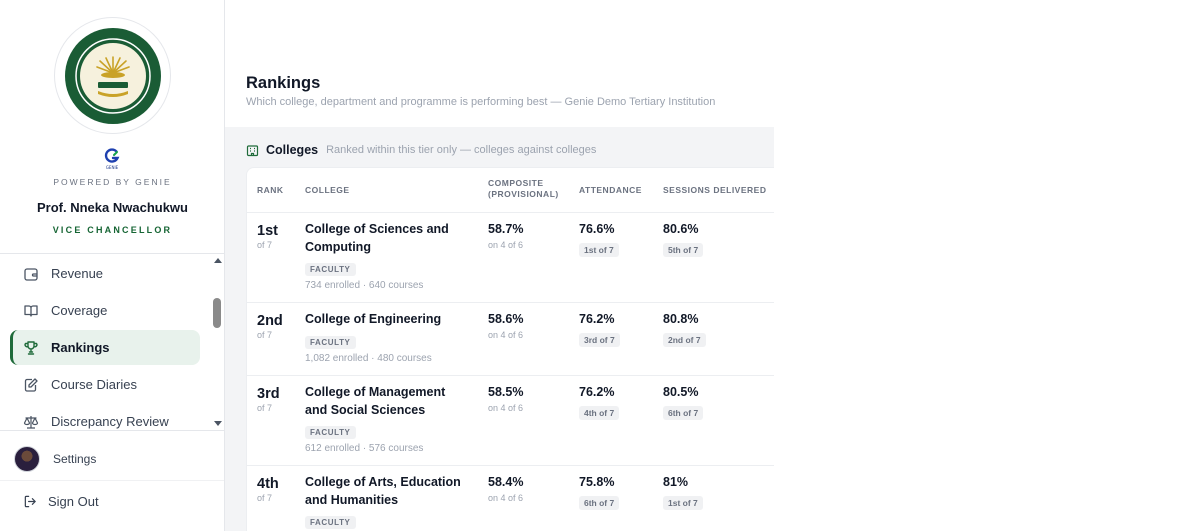 The height and width of the screenshot is (531, 1200). What do you see at coordinates (292, 150) in the screenshot?
I see `tier-title: Colleges` at bounding box center [292, 150].